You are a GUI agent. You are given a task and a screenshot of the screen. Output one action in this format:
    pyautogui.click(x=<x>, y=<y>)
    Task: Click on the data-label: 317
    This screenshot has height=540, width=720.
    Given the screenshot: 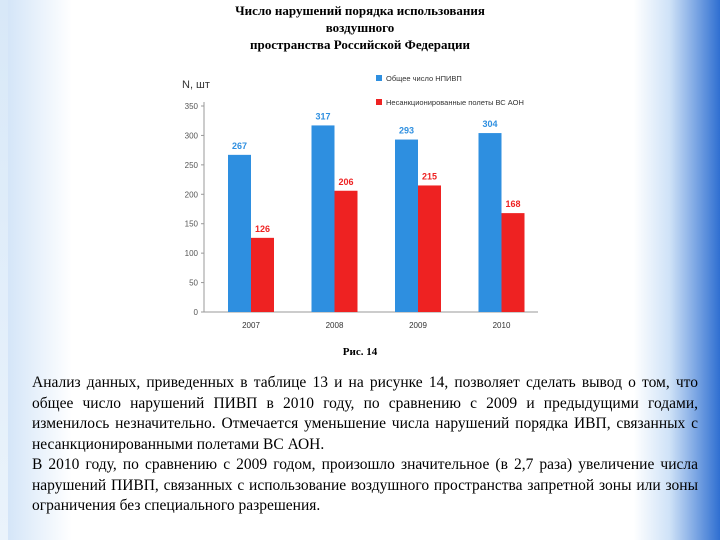 What is the action you would take?
    pyautogui.click(x=322, y=116)
    